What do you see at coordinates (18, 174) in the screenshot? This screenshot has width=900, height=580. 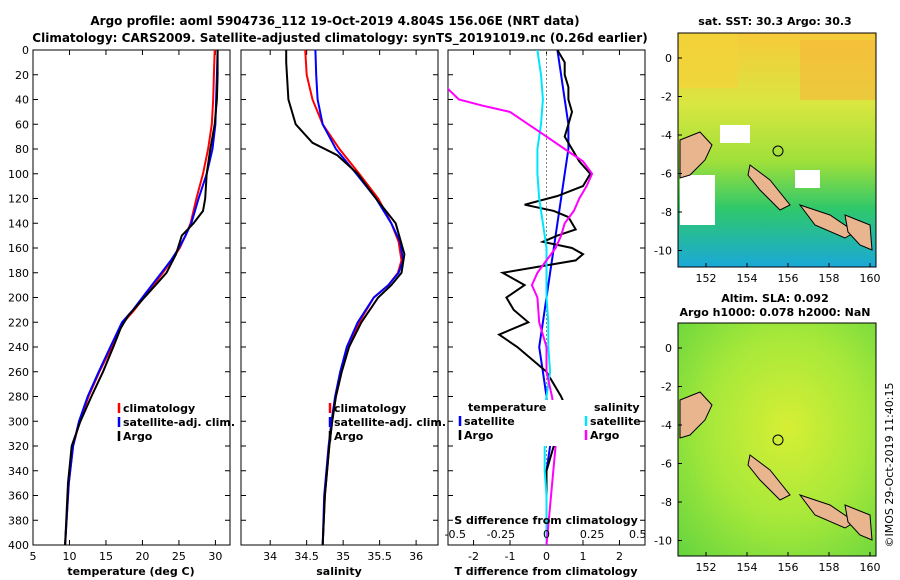 I see `depth-tick-label: 100` at bounding box center [18, 174].